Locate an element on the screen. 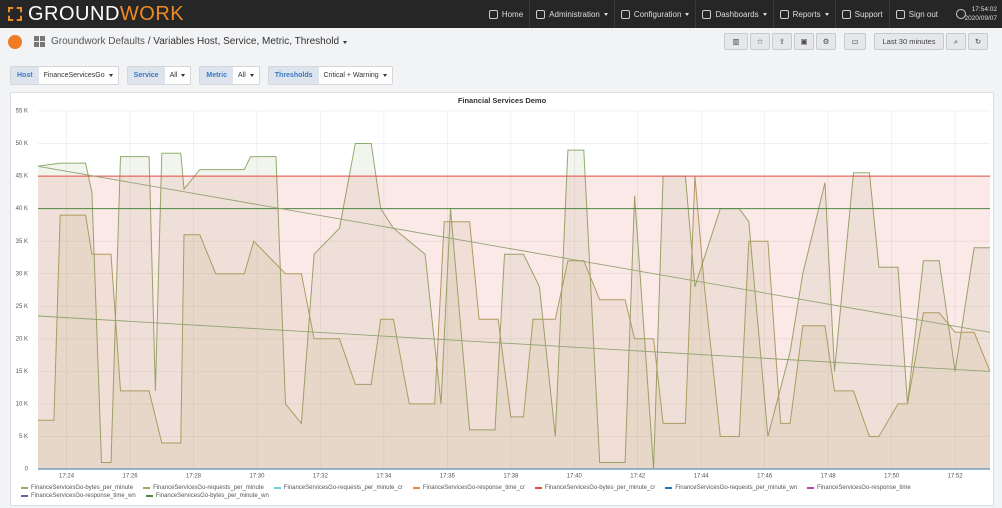 Image resolution: width=1002 pixels, height=508 pixels. brand-text: WORK is located at coordinates (152, 14).